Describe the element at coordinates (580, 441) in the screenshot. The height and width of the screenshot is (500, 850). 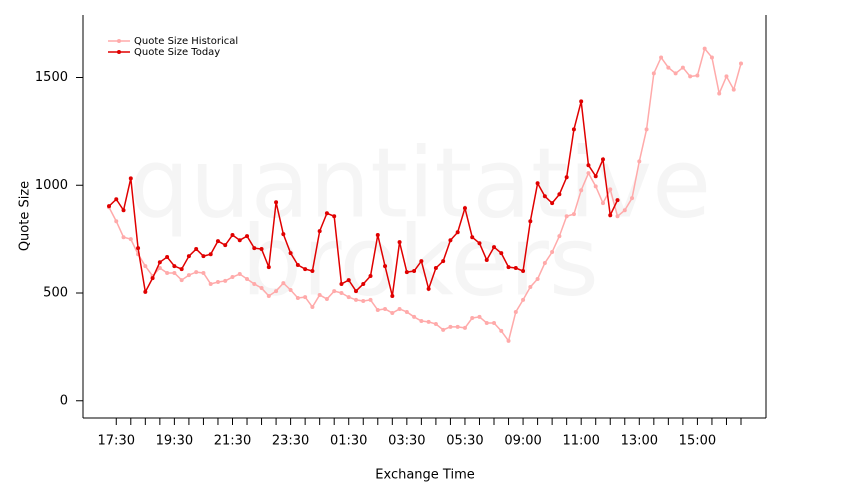
I see `x-tick-label: 11:00` at that location.